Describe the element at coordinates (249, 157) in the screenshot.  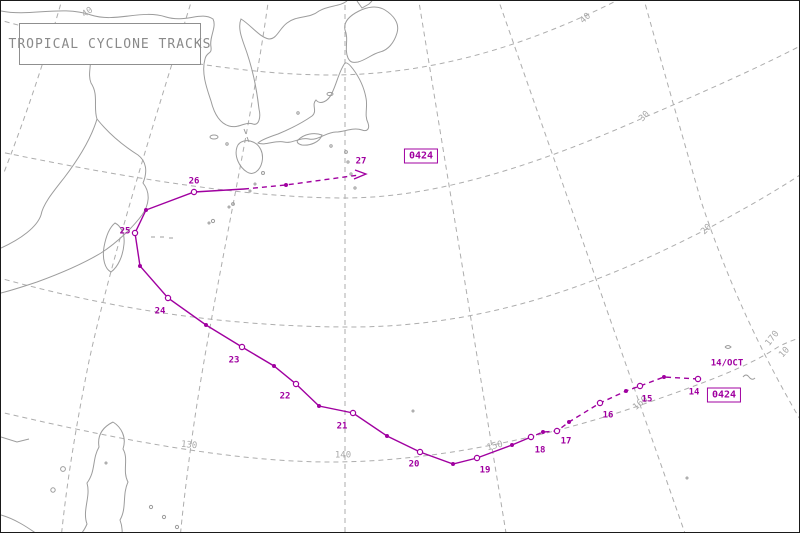
I see `coastline-kyushu` at that location.